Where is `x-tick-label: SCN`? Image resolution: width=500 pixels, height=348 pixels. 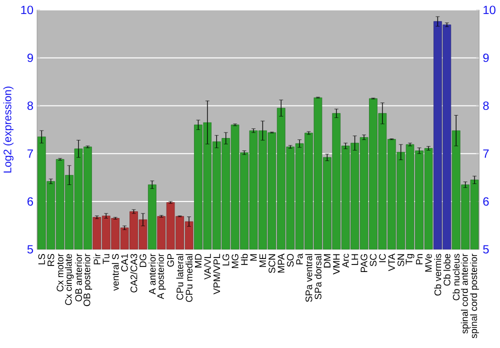 x-tick-label: SCN is located at coordinates (272, 264).